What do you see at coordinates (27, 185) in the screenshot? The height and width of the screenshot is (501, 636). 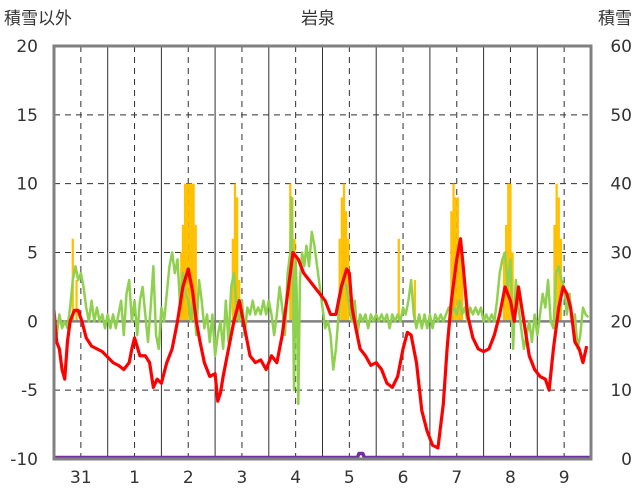 I see `left-tick-label: 10` at bounding box center [27, 185].